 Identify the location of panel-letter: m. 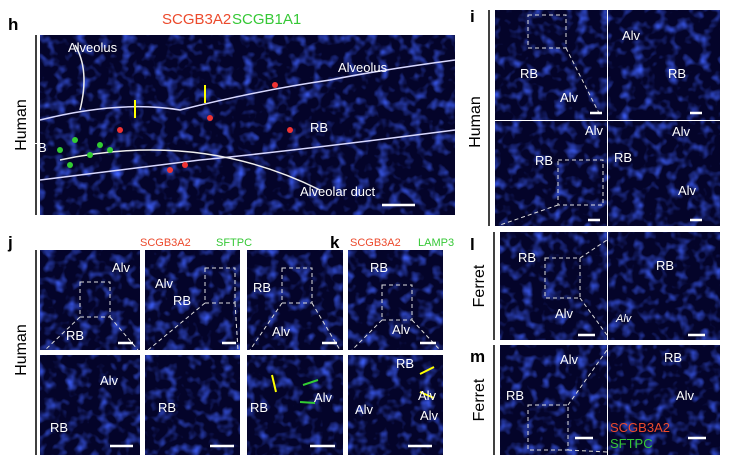
(477, 356).